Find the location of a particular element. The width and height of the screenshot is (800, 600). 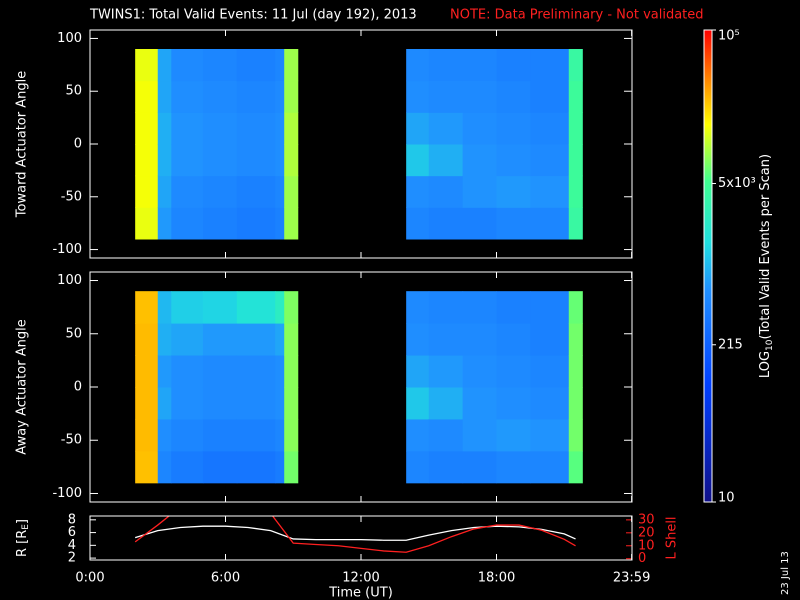

y-tick-label: -50 is located at coordinates (71, 440).